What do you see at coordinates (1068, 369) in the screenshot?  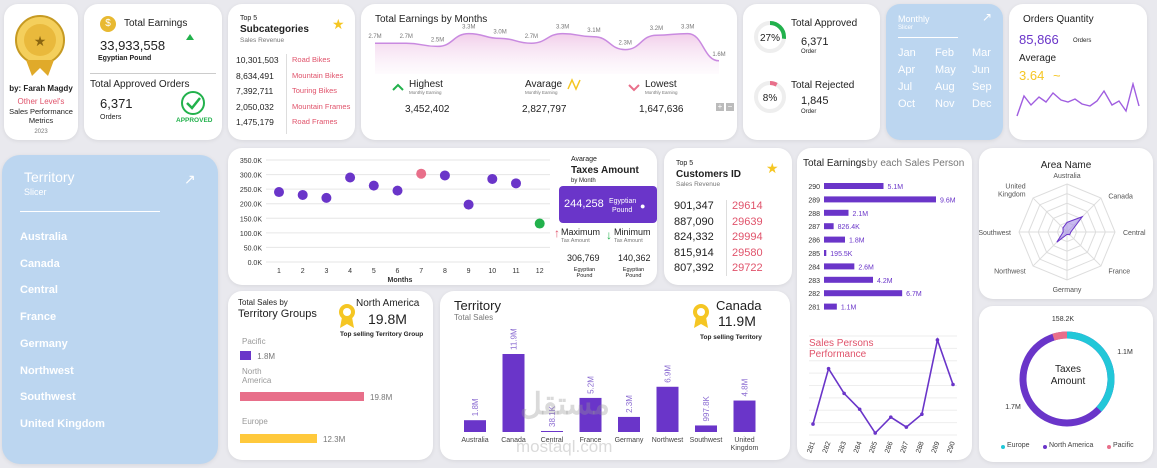 I see `donut-title-a: Taxes` at bounding box center [1068, 369].